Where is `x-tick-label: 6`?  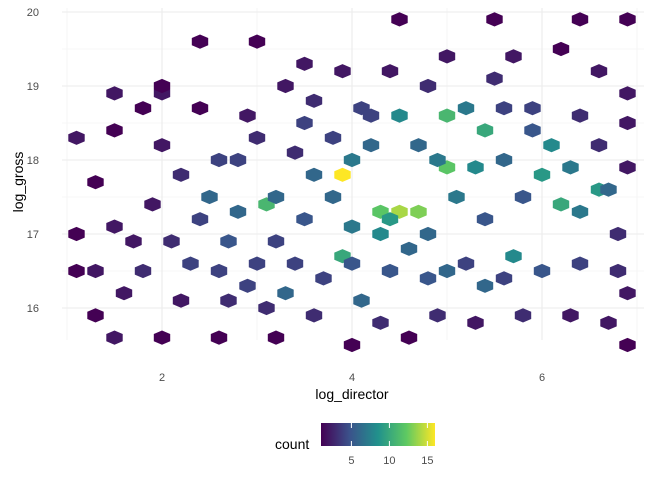
x-tick-label: 6 is located at coordinates (542, 378).